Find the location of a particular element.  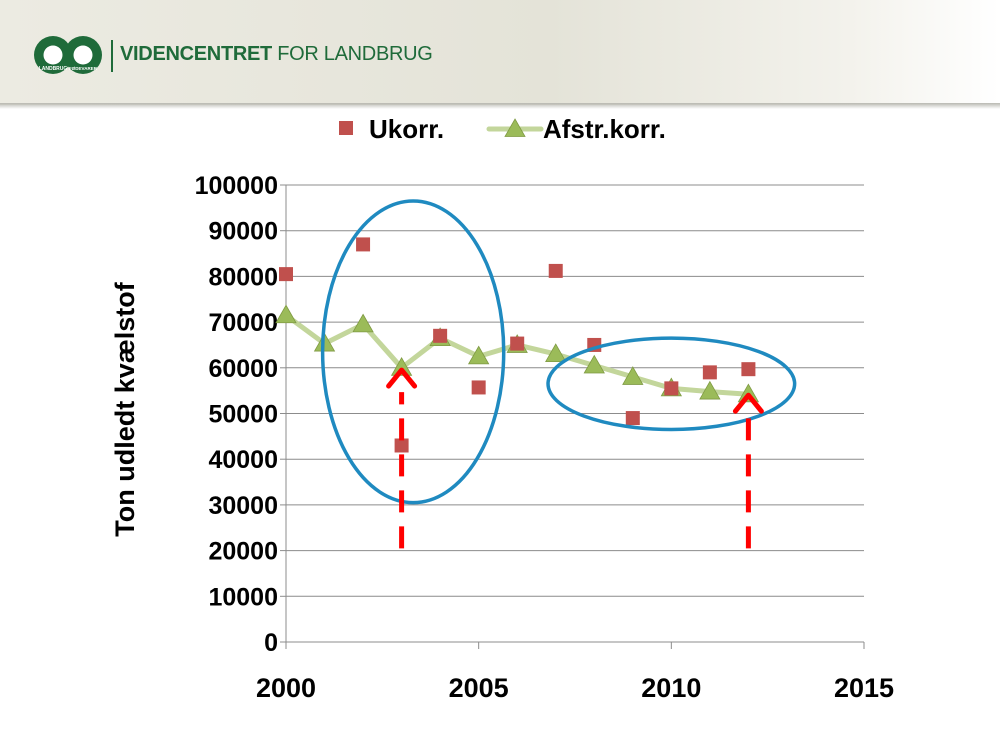

org-name: VIDENCENTRET FOR LANDBRUG is located at coordinates (276, 54).